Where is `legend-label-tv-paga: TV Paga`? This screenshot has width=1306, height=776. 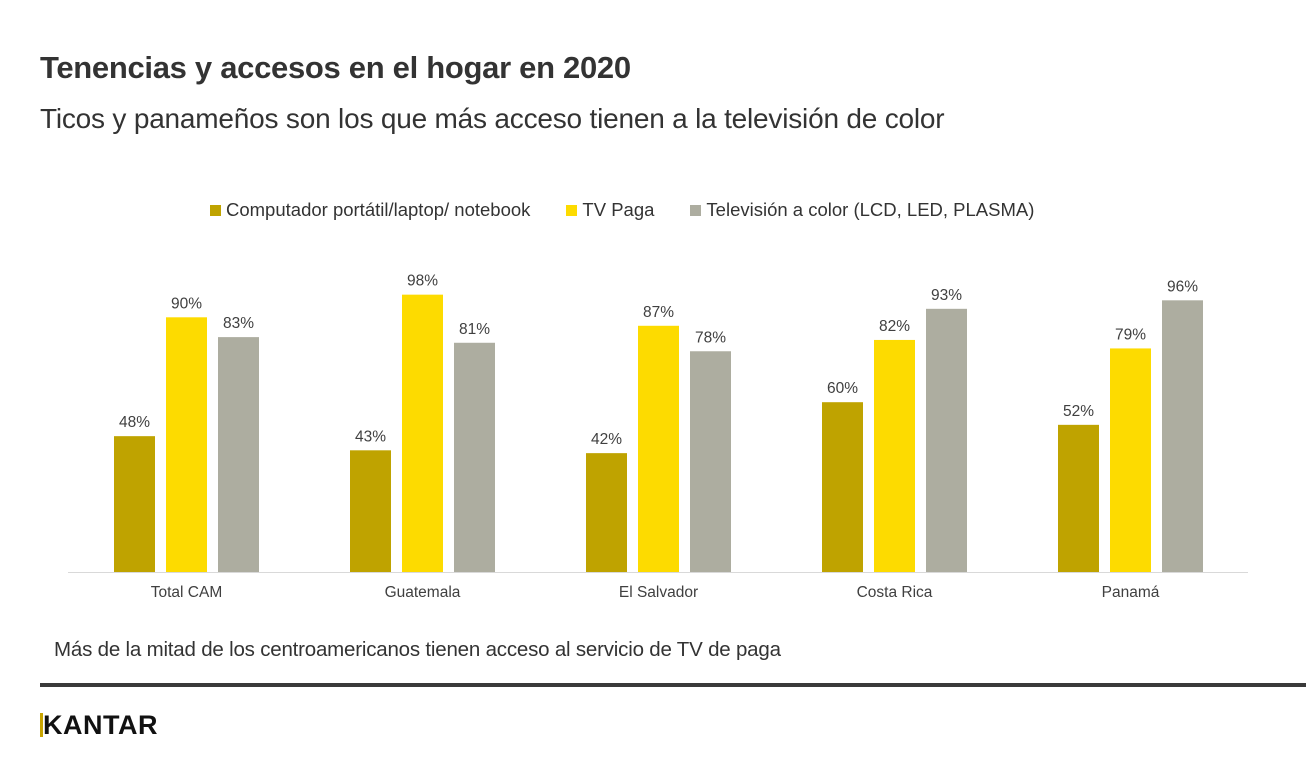
legend-label-tv-paga: TV Paga is located at coordinates (618, 209).